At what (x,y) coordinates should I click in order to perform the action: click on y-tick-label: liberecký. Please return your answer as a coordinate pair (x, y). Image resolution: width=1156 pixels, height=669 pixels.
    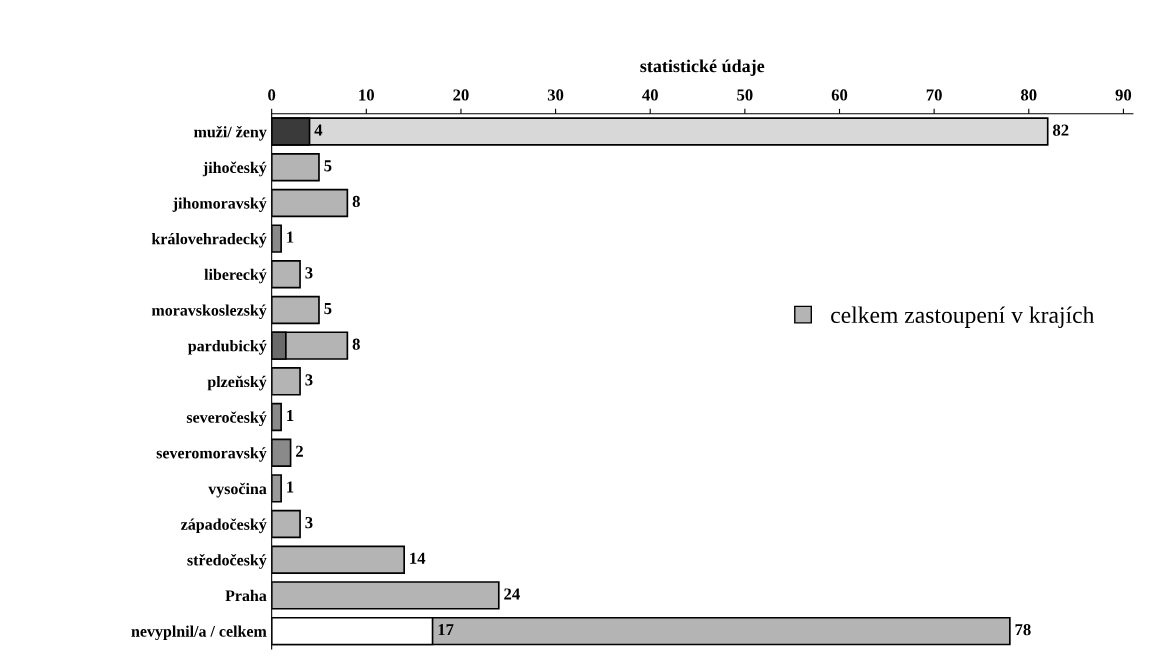
    Looking at the image, I should click on (235, 276).